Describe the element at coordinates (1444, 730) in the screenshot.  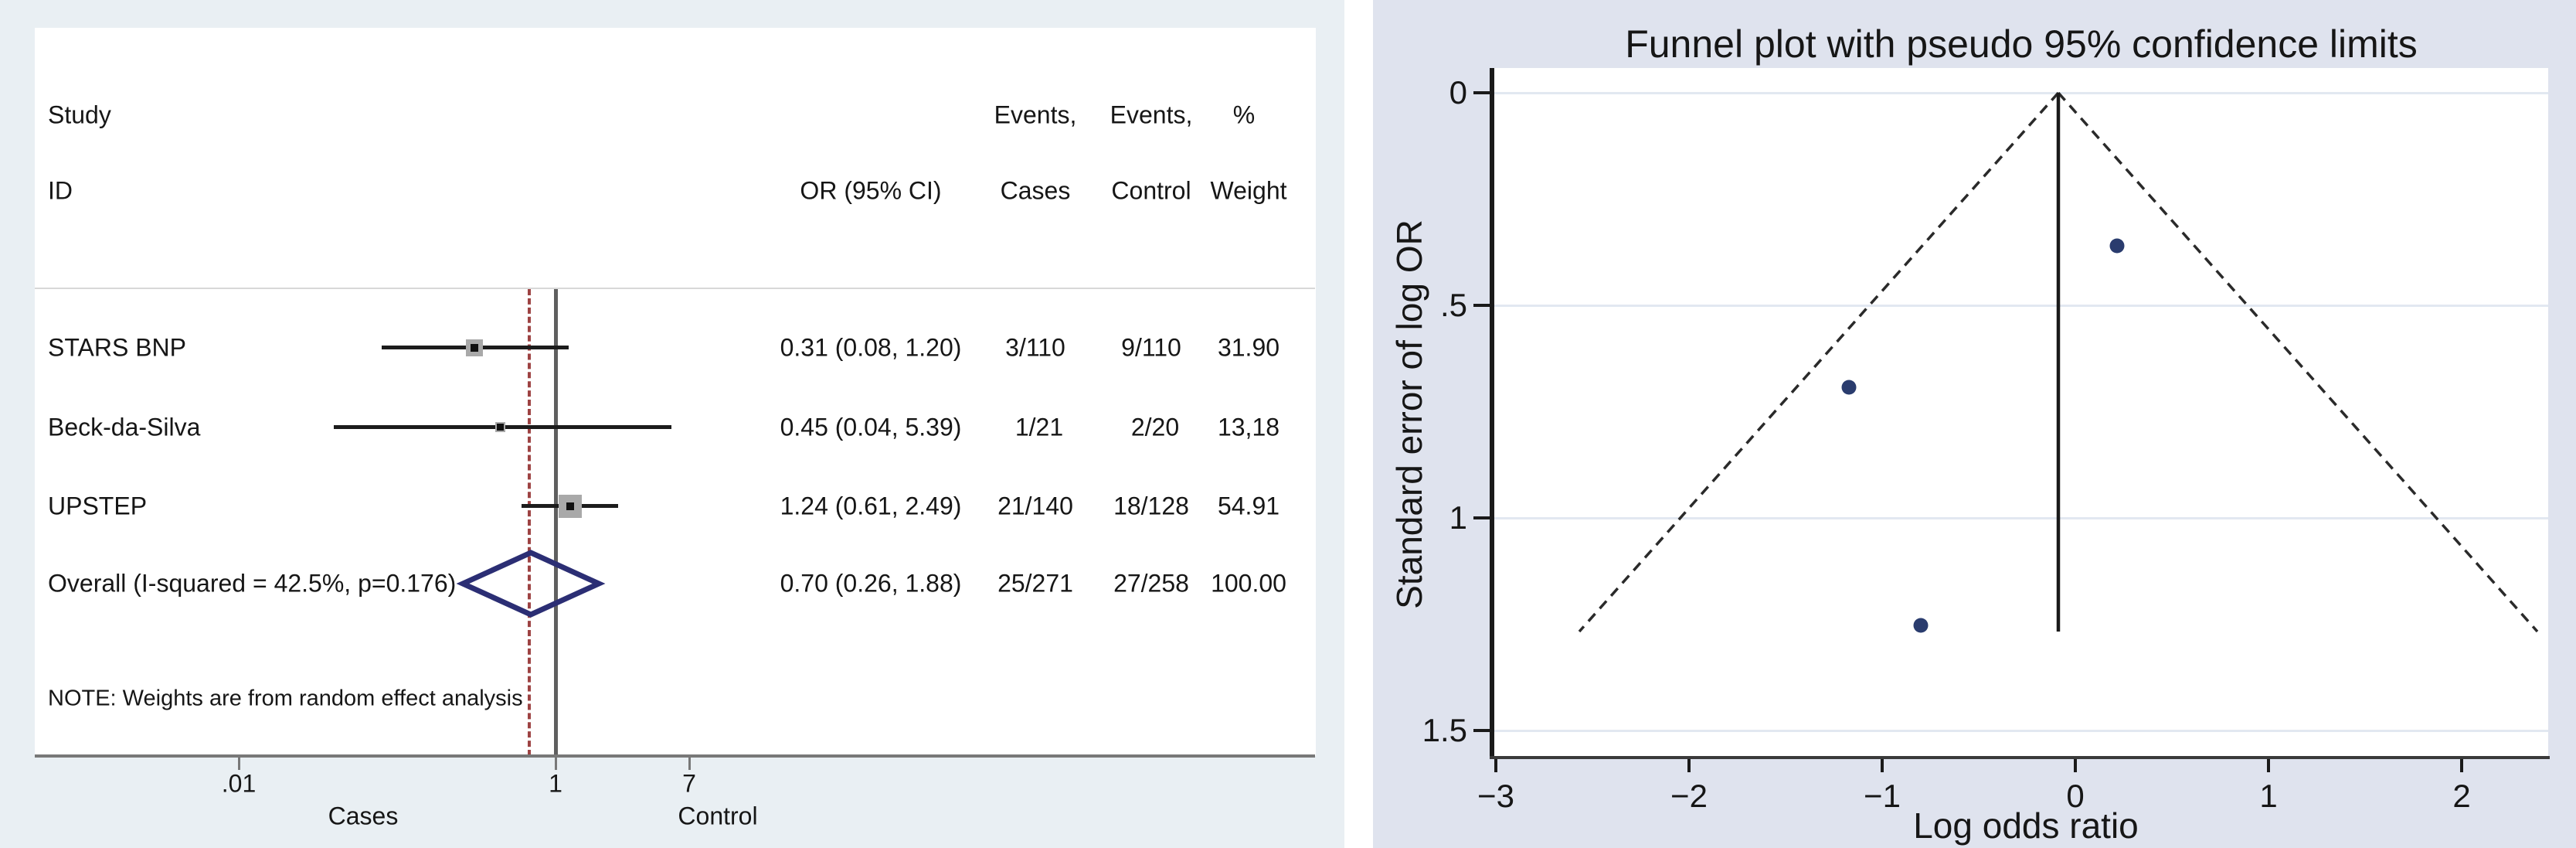
I see `y-tick-label: 1.5` at that location.